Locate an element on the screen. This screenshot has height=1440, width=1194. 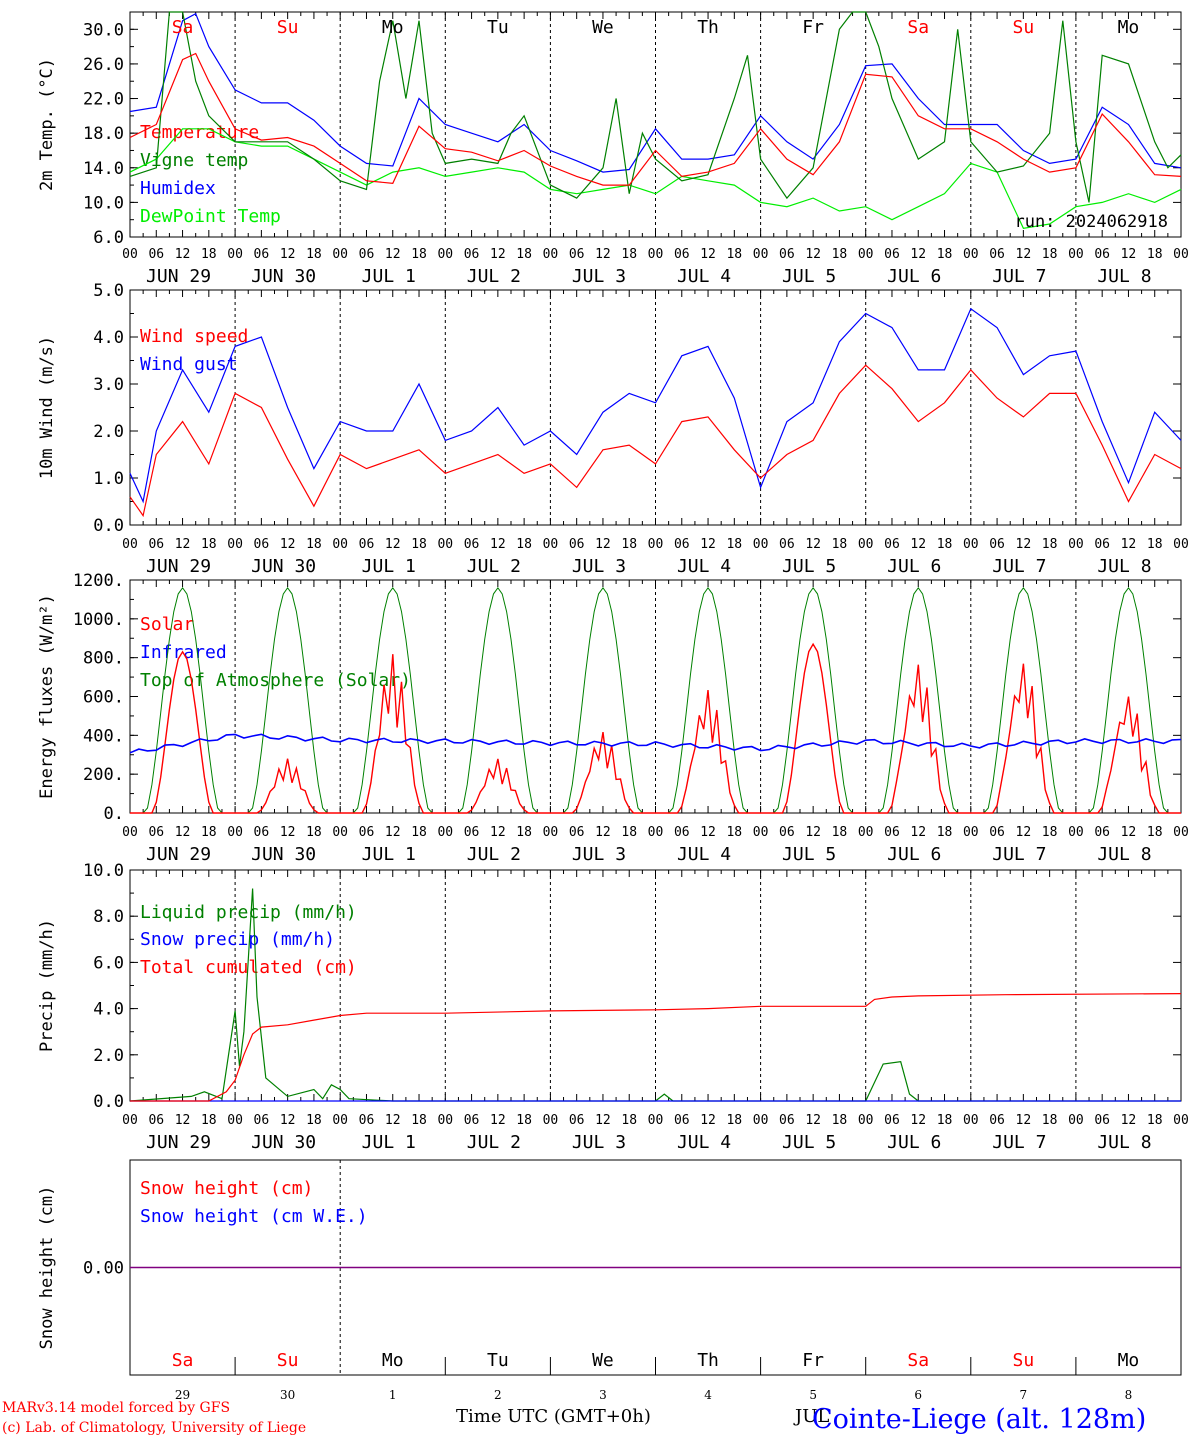
station-label: Cointe-Liege (alt. 128m) is located at coordinates (979, 1419).